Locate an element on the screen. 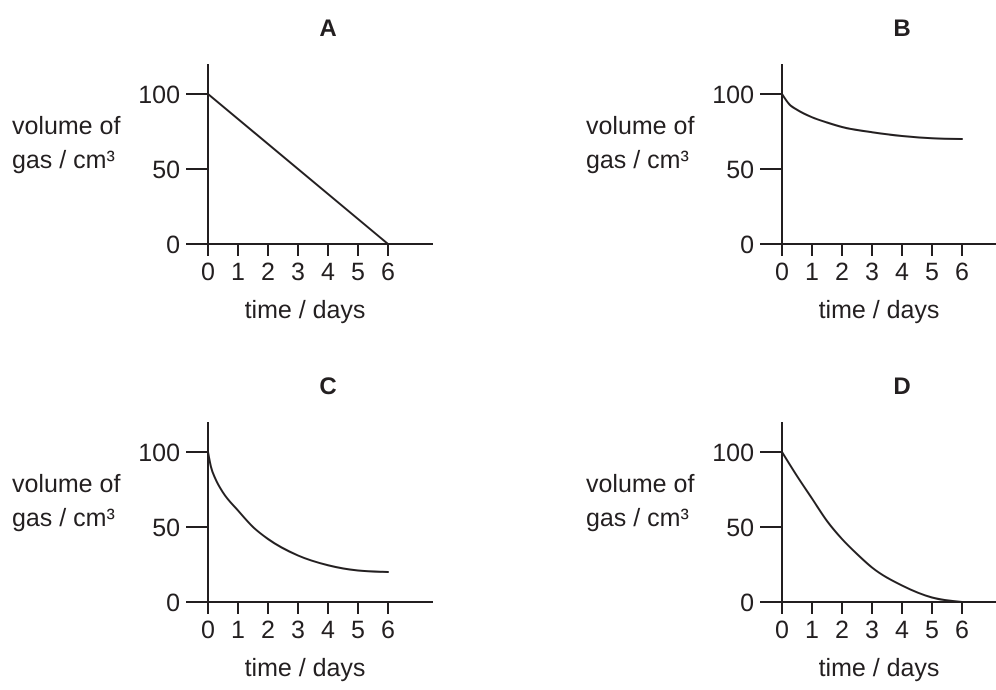 This screenshot has width=996, height=690. chart-title: A is located at coordinates (328, 28).